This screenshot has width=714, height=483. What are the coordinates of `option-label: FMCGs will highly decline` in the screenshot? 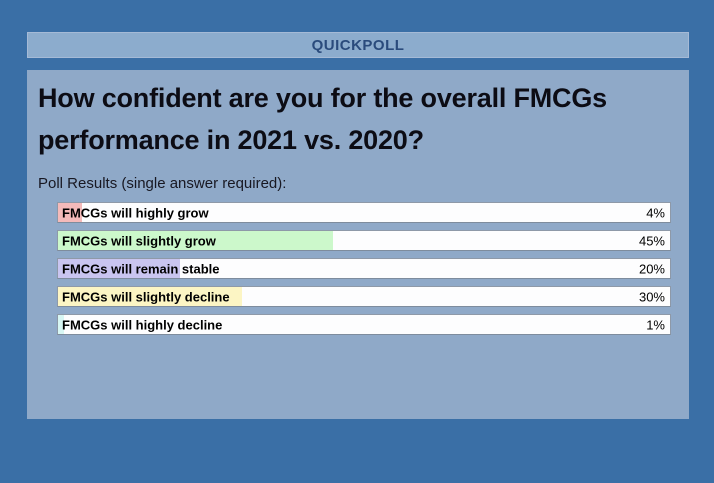 It's located at (142, 324).